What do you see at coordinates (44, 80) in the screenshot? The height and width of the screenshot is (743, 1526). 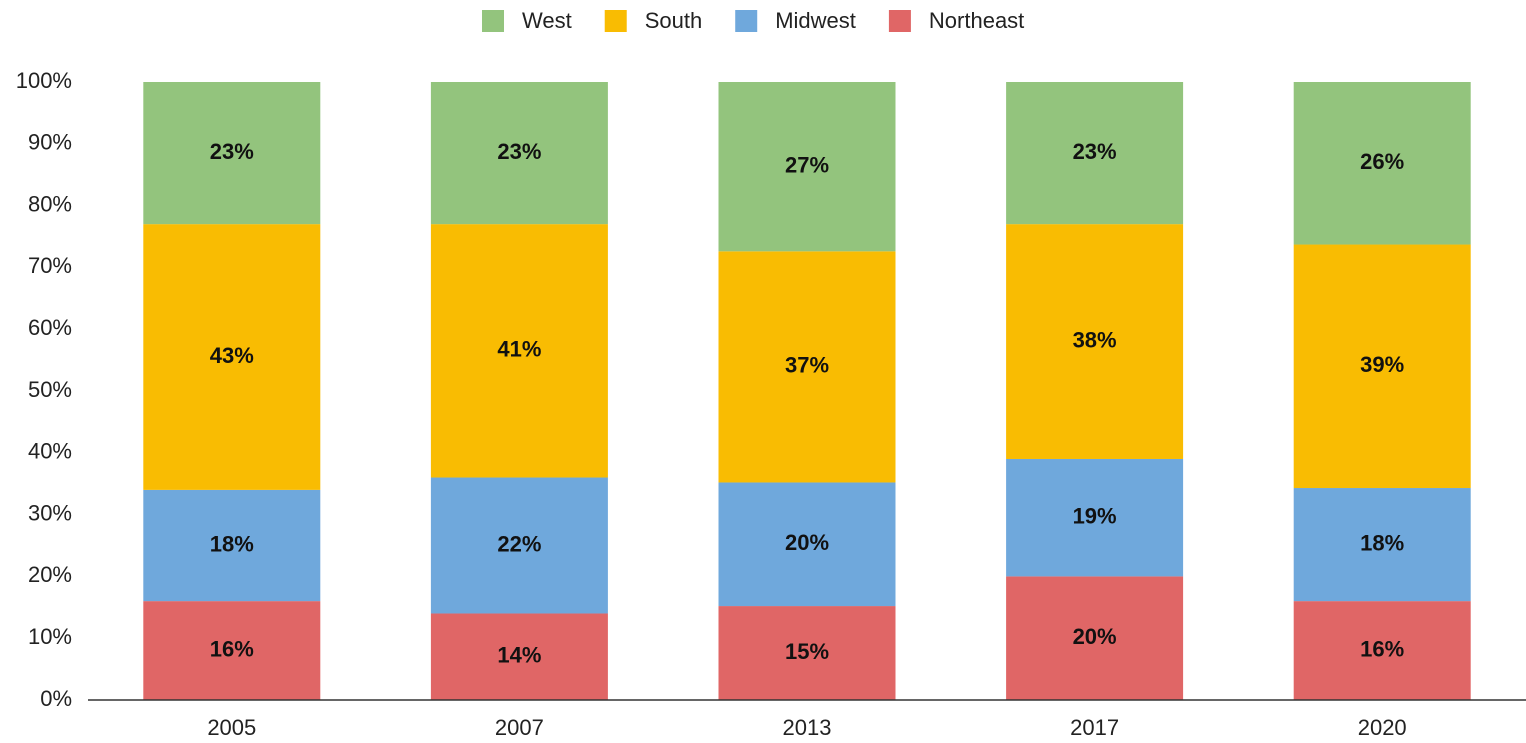 I see `y-tick-label: 100%` at bounding box center [44, 80].